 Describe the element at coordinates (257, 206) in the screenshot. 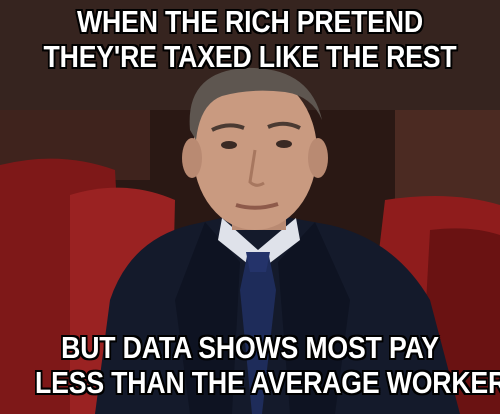

I see `mouth` at that location.